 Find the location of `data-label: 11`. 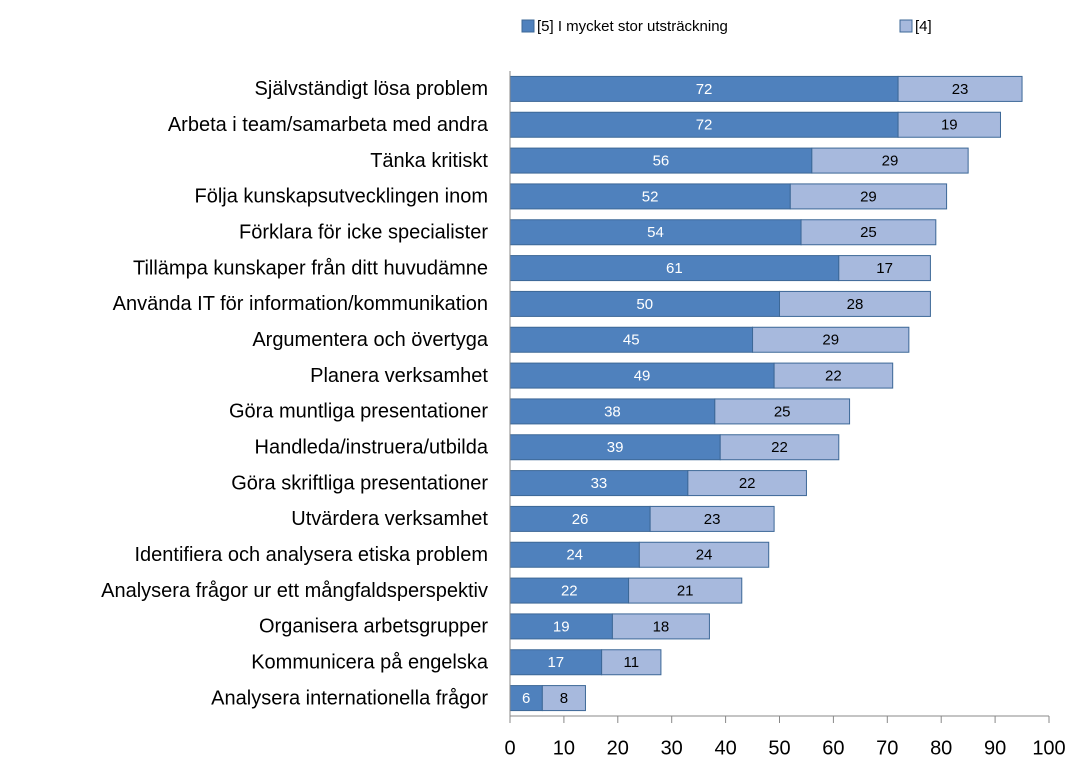

data-label: 11 is located at coordinates (631, 662).